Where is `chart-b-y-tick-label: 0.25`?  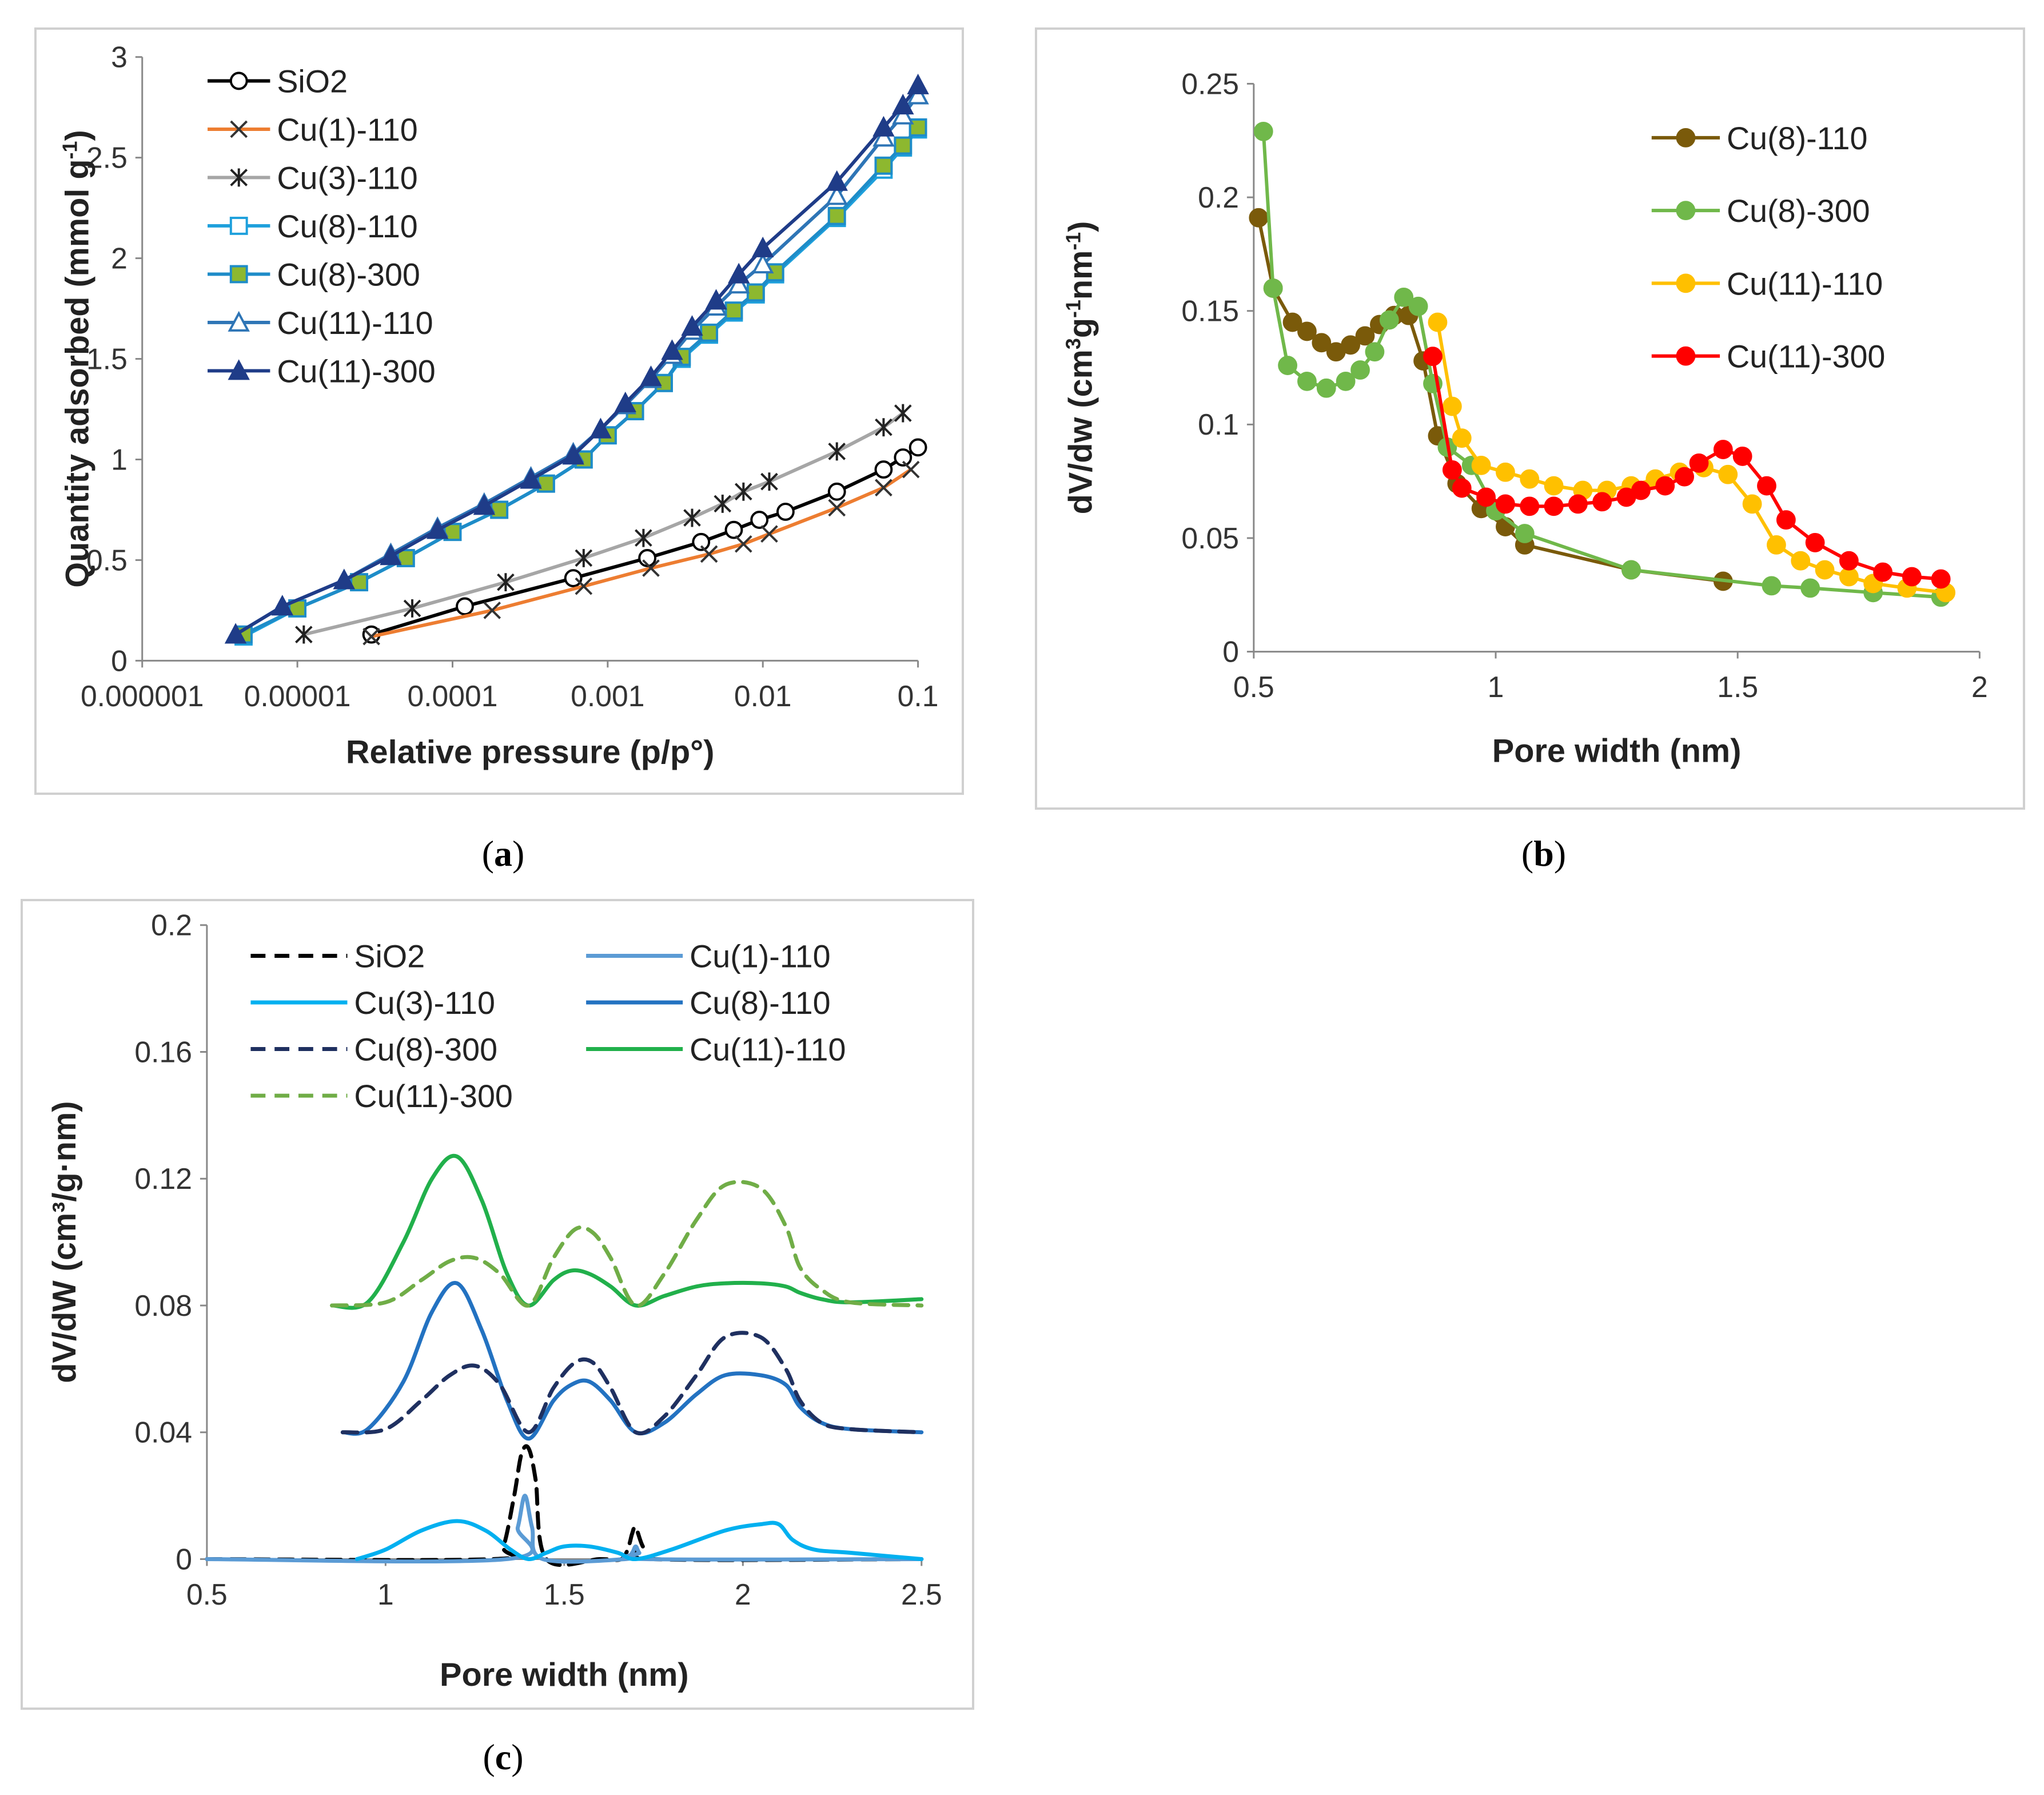
chart-b-y-tick-label: 0.25 is located at coordinates (1210, 84).